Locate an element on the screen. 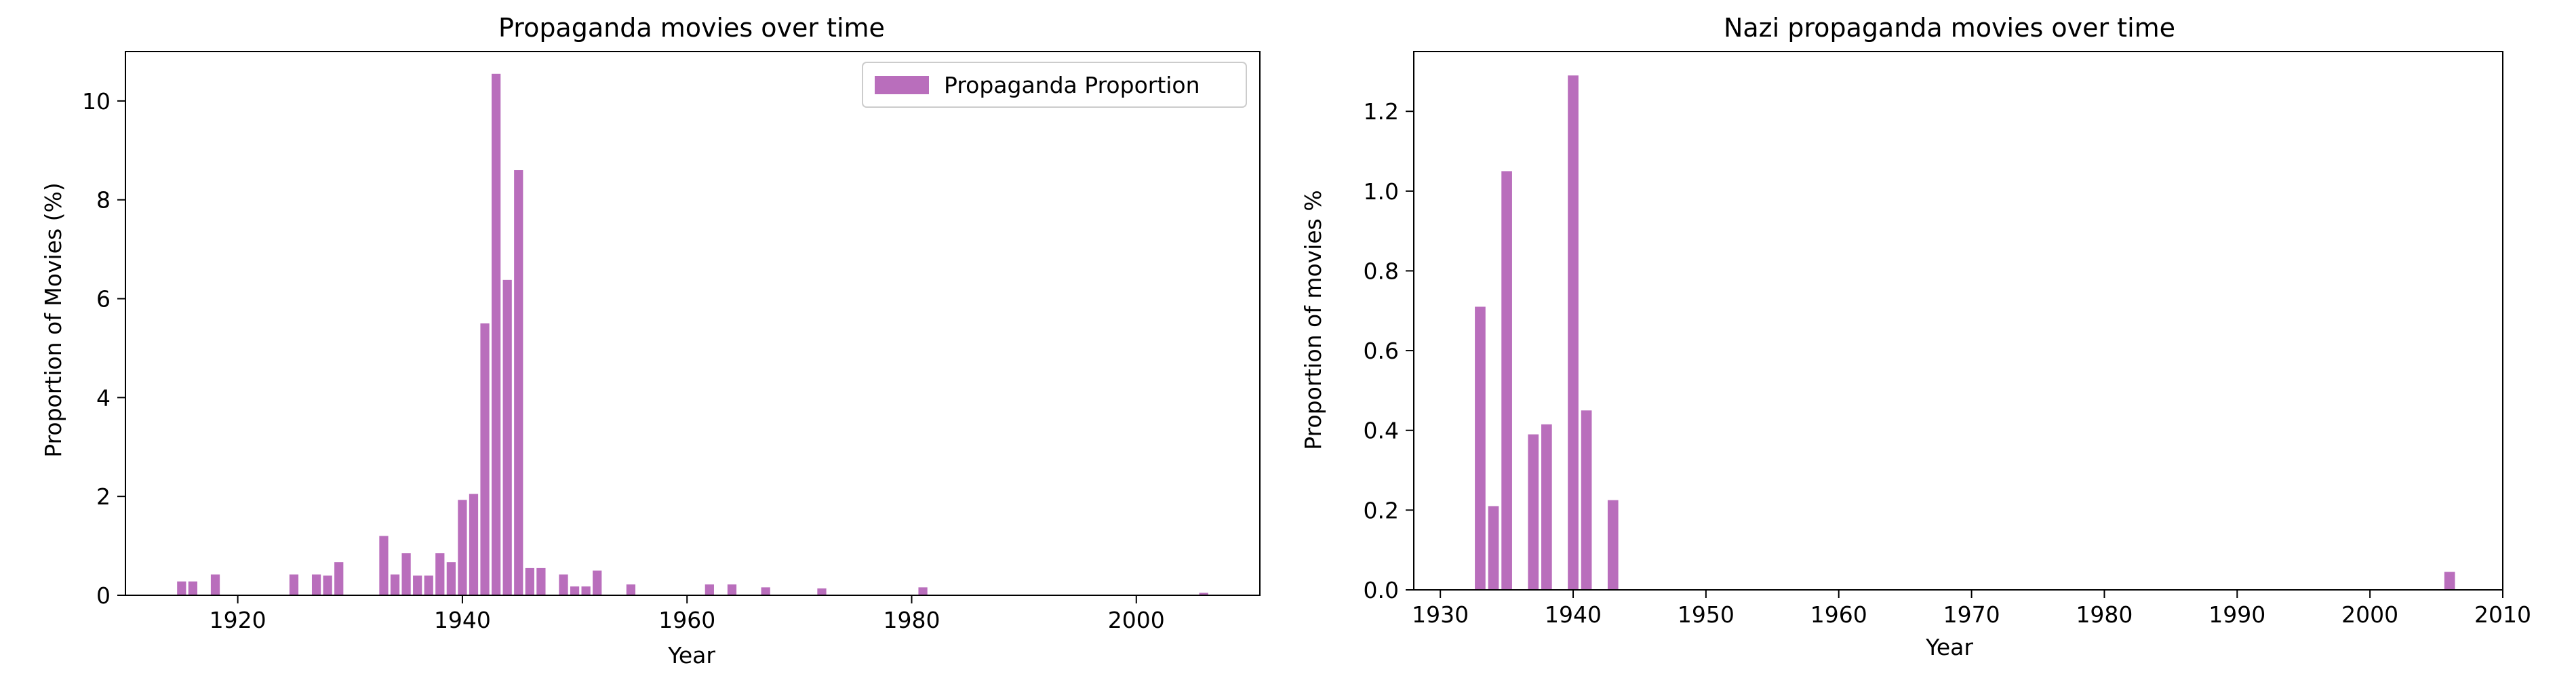 This screenshot has height=678, width=2576. chart1-bar-1916 is located at coordinates (193, 588).